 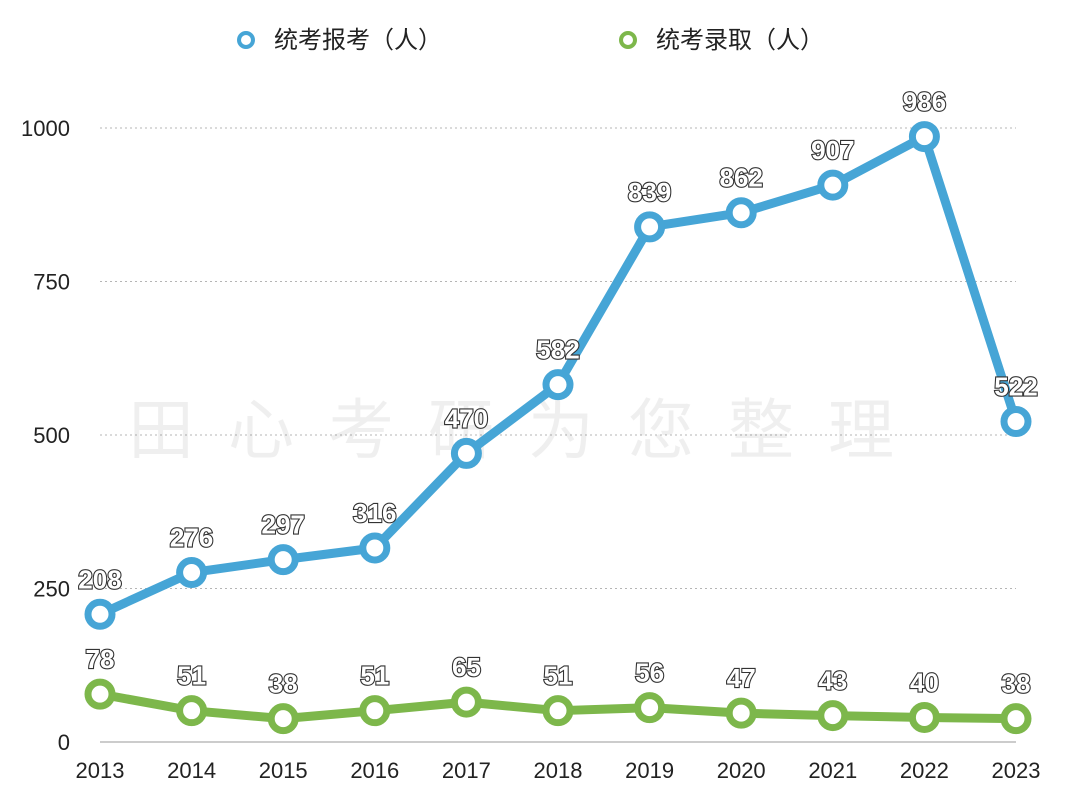 I want to click on data-label: 40, so click(x=924, y=682).